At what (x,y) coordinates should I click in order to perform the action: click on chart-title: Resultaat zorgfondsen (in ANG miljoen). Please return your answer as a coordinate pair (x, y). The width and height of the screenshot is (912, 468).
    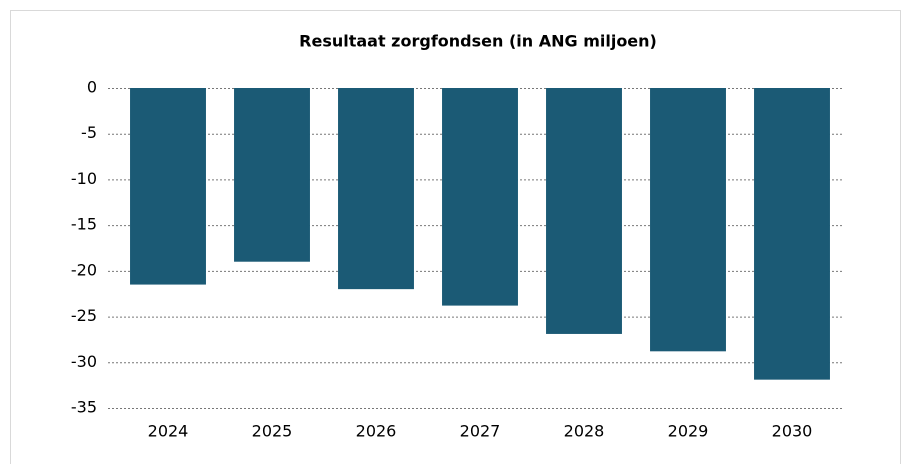
    Looking at the image, I should click on (478, 41).